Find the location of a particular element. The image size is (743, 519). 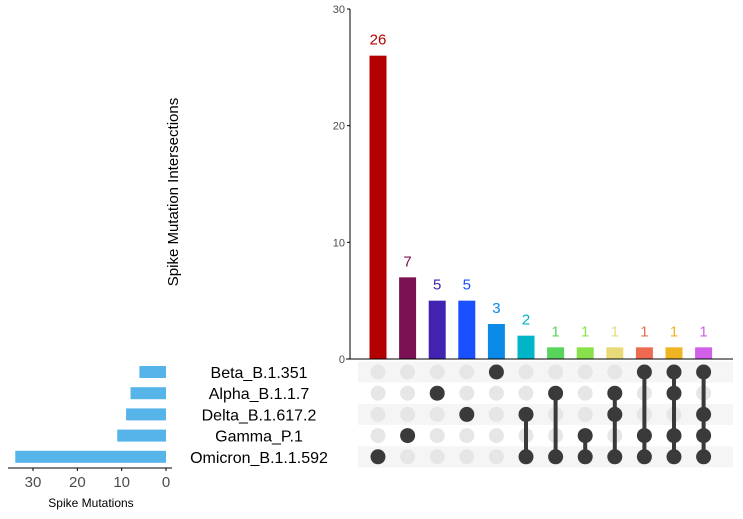

set-label: Beta_B.1.351 is located at coordinates (259, 373).